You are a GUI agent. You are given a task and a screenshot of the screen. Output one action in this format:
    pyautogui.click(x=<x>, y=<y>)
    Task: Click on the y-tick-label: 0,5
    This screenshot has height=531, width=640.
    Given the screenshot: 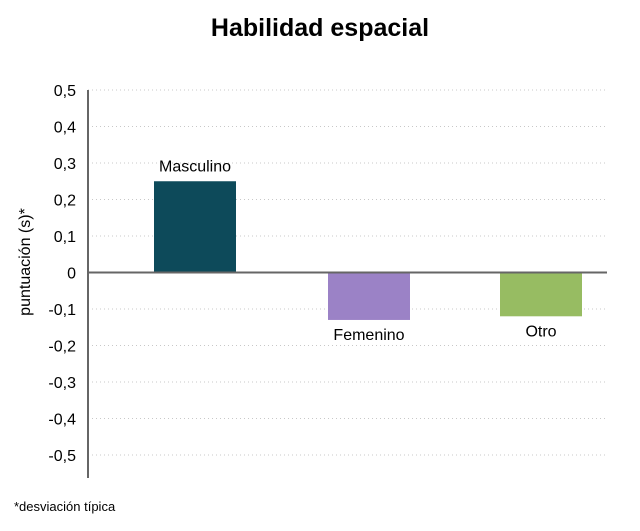 What is the action you would take?
    pyautogui.click(x=65, y=91)
    